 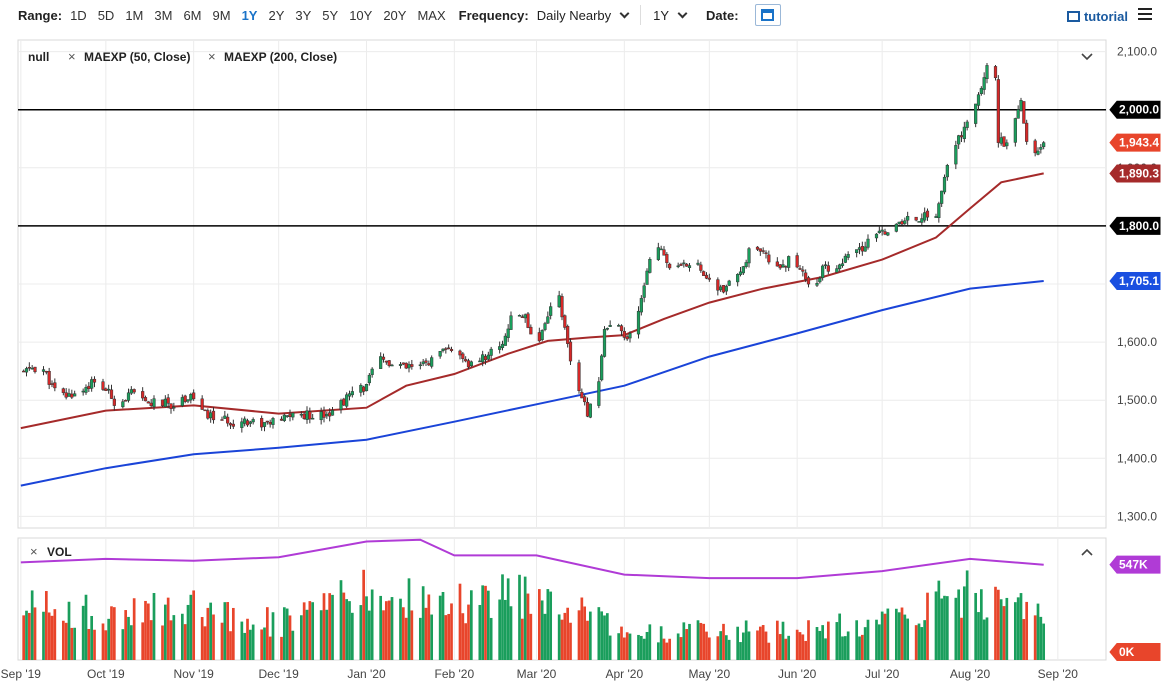 I want to click on date-picker-button, so click(x=767, y=15).